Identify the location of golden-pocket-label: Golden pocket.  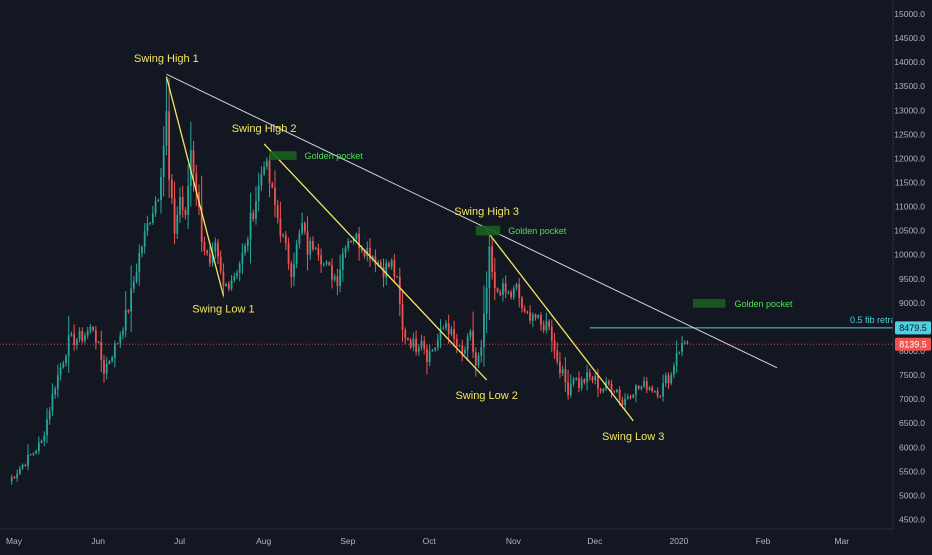
(334, 156).